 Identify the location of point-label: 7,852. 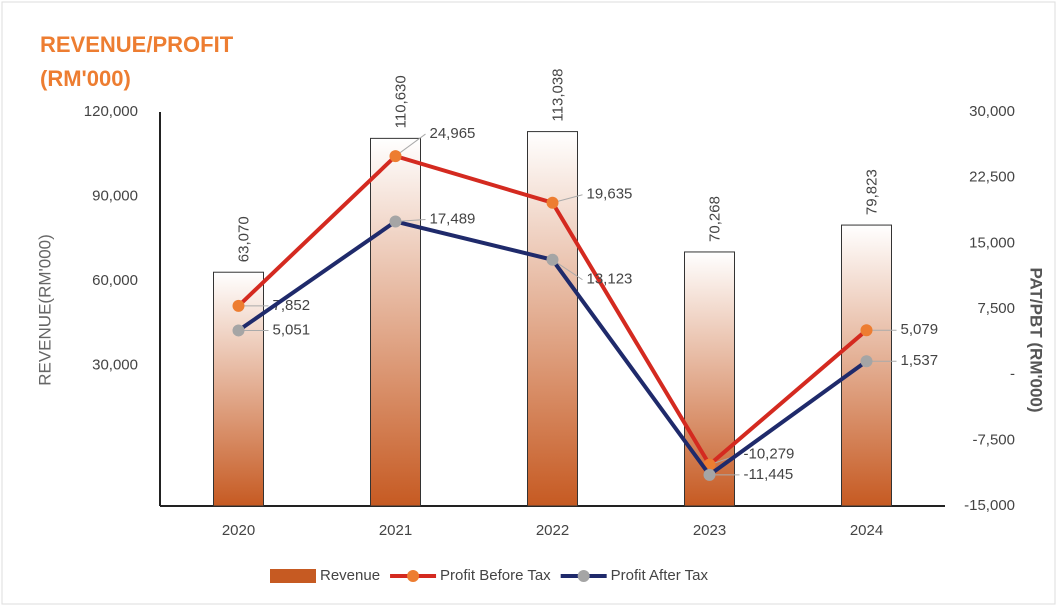
(292, 305).